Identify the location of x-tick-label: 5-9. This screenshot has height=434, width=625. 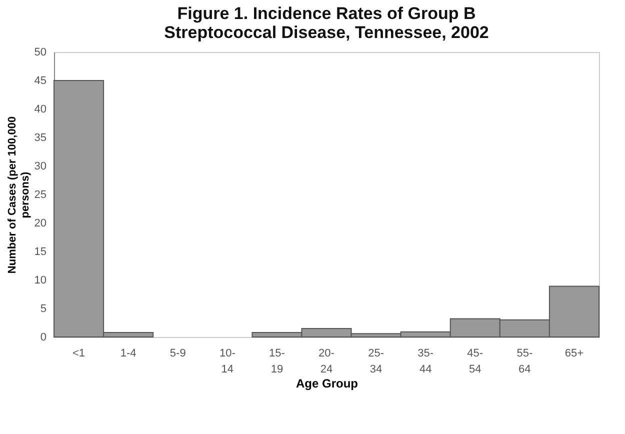
(178, 354).